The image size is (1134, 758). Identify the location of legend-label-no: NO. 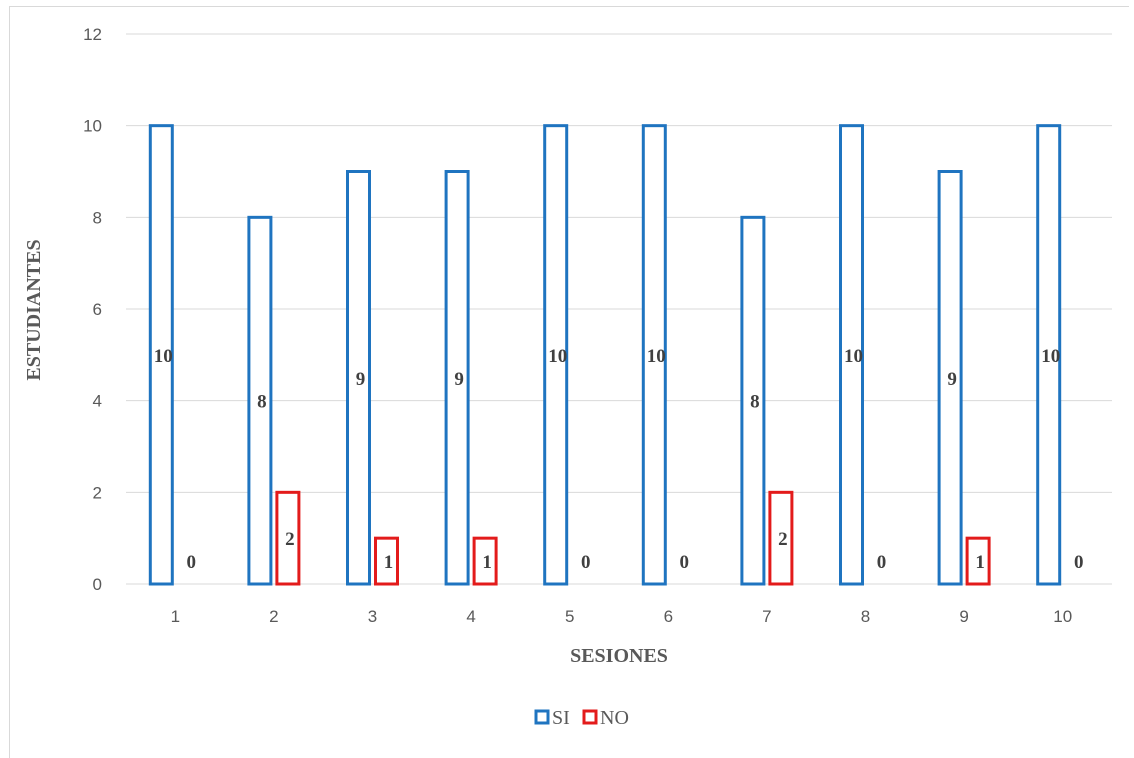
(614, 718).